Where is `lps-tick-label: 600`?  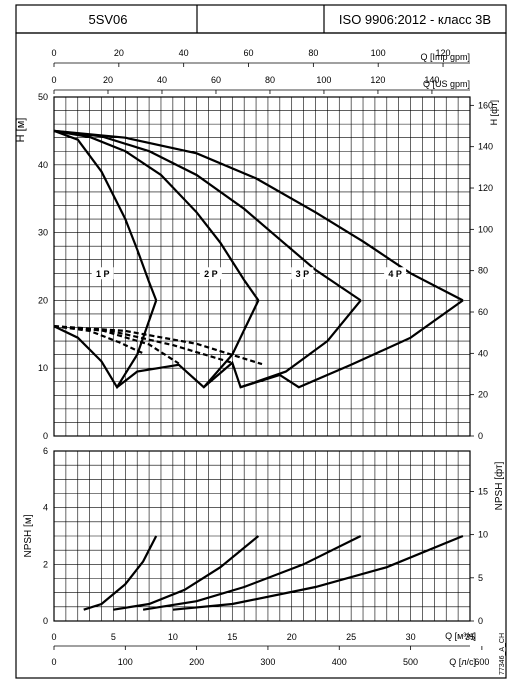
lps-tick-label: 600 is located at coordinates (481, 662).